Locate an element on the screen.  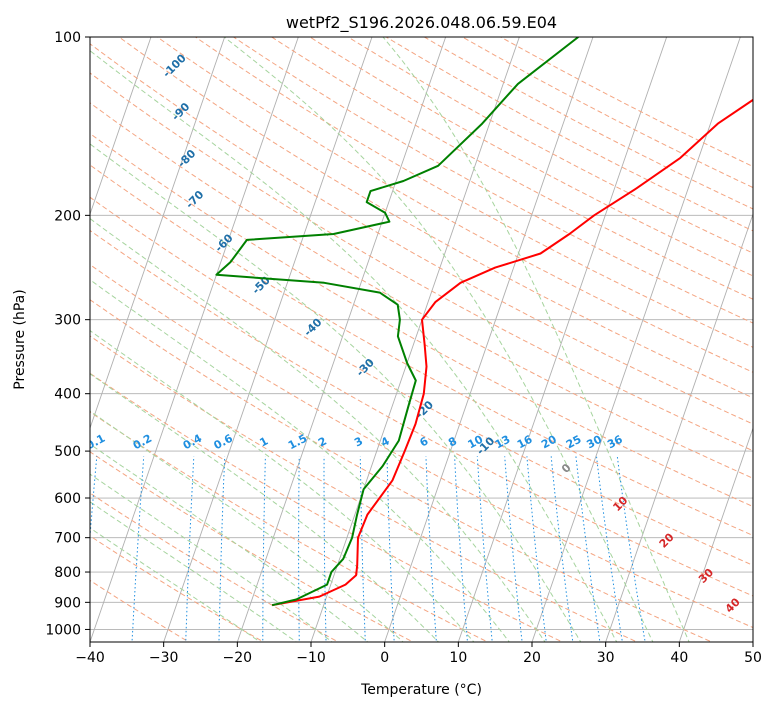
mixing-ratio-label: 10 is located at coordinates (476, 442).